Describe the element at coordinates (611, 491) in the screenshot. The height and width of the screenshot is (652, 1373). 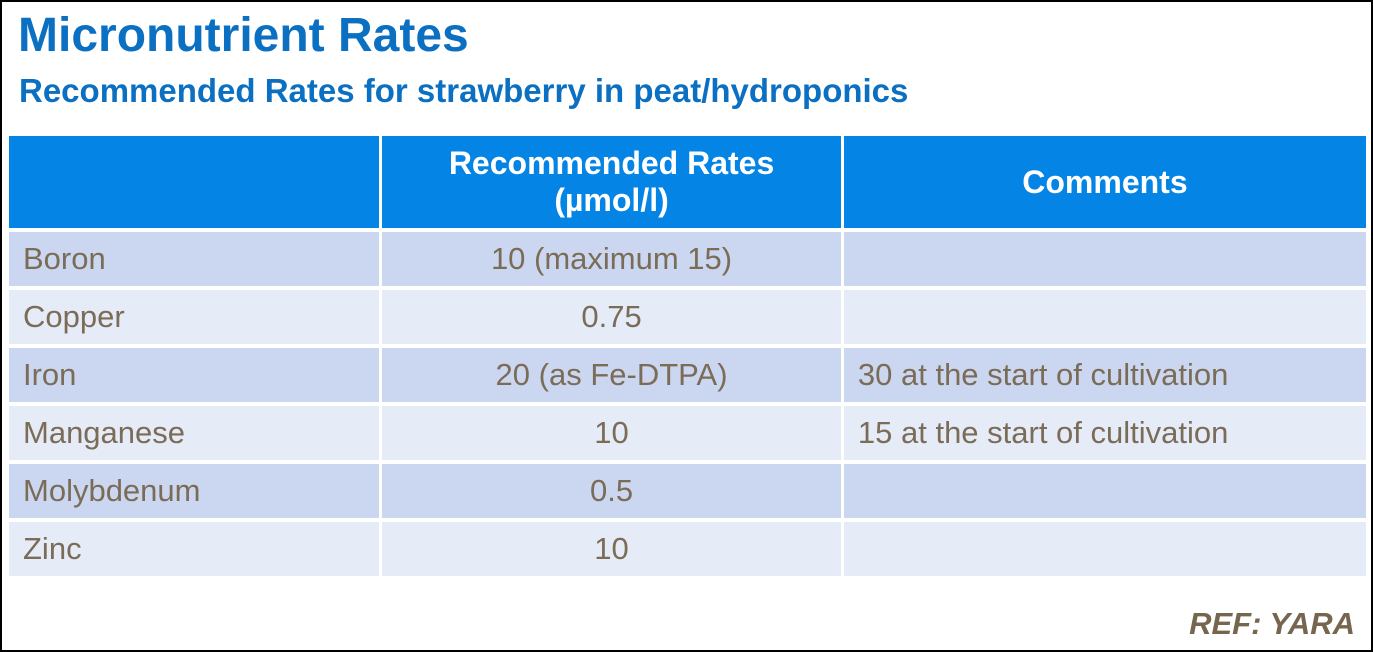
I see `rate-cell: 0.5` at that location.